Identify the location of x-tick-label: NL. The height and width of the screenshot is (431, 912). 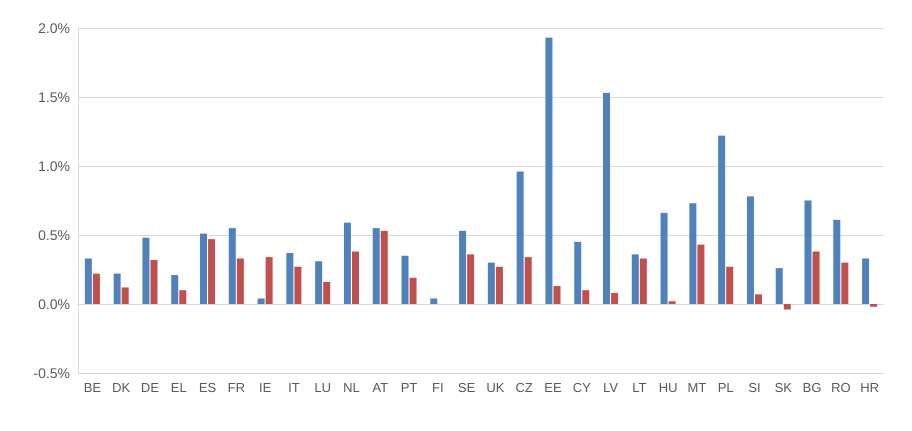
(351, 387).